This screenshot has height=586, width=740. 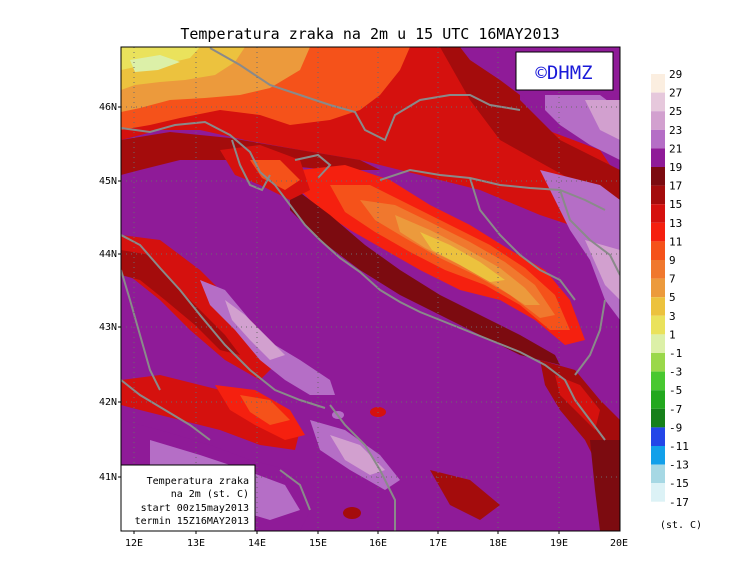 I want to click on colorbar-label: 27, so click(x=675, y=93).